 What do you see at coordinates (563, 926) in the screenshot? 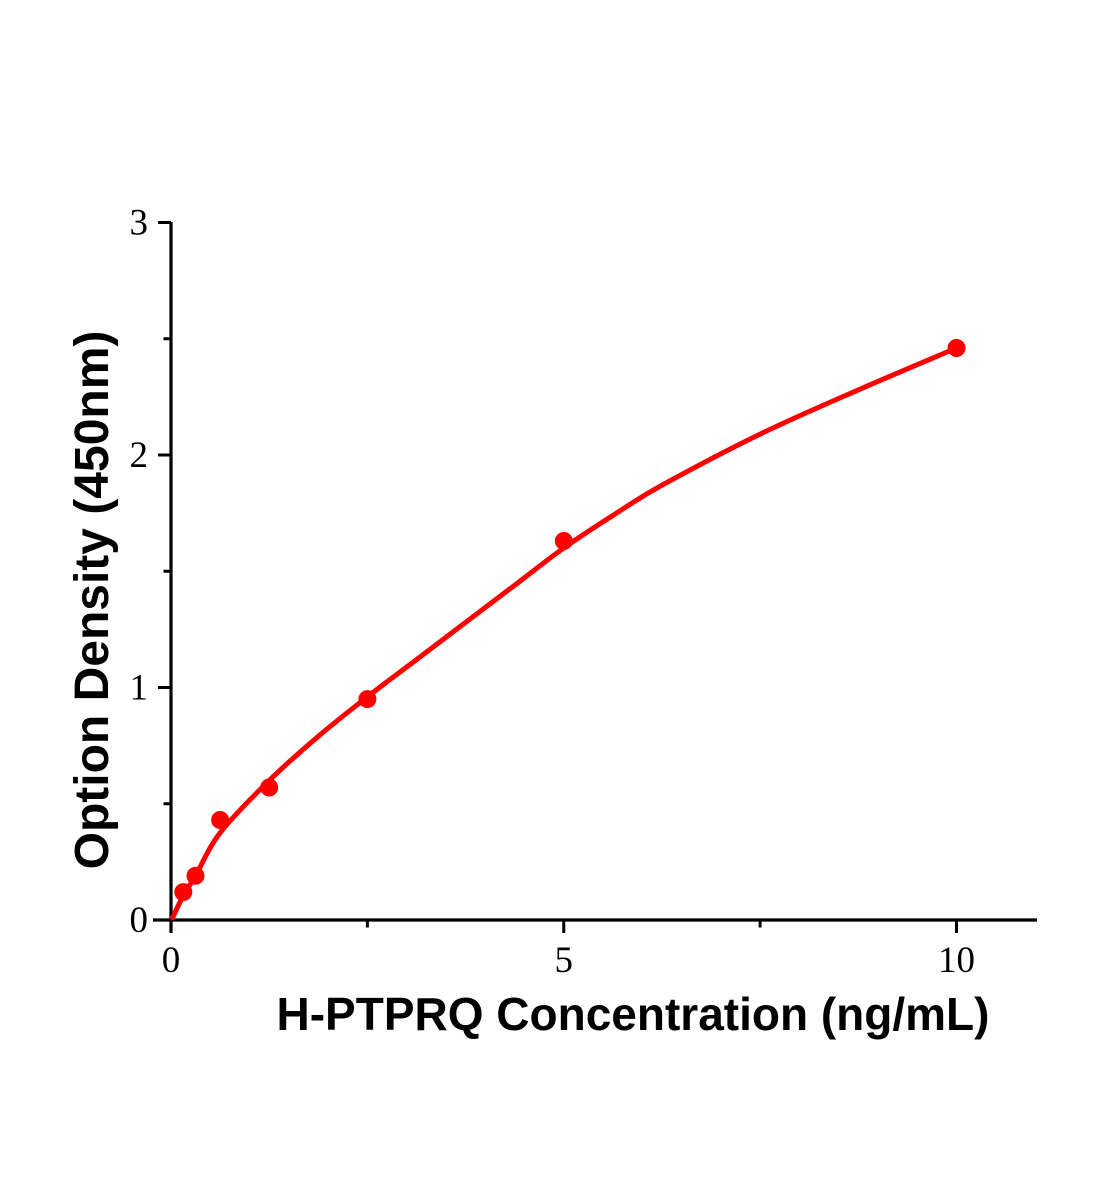
I see `x-ticks` at bounding box center [563, 926].